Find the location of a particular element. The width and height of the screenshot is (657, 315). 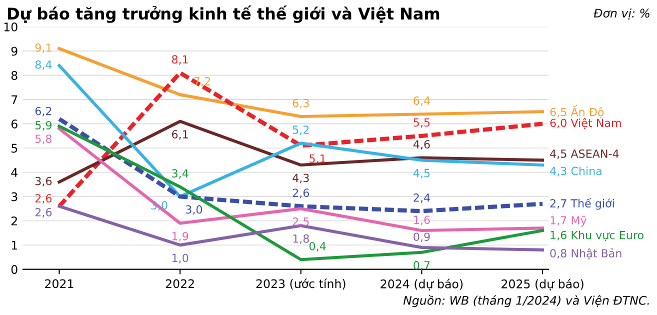

data-label: 9,1 is located at coordinates (43, 48).